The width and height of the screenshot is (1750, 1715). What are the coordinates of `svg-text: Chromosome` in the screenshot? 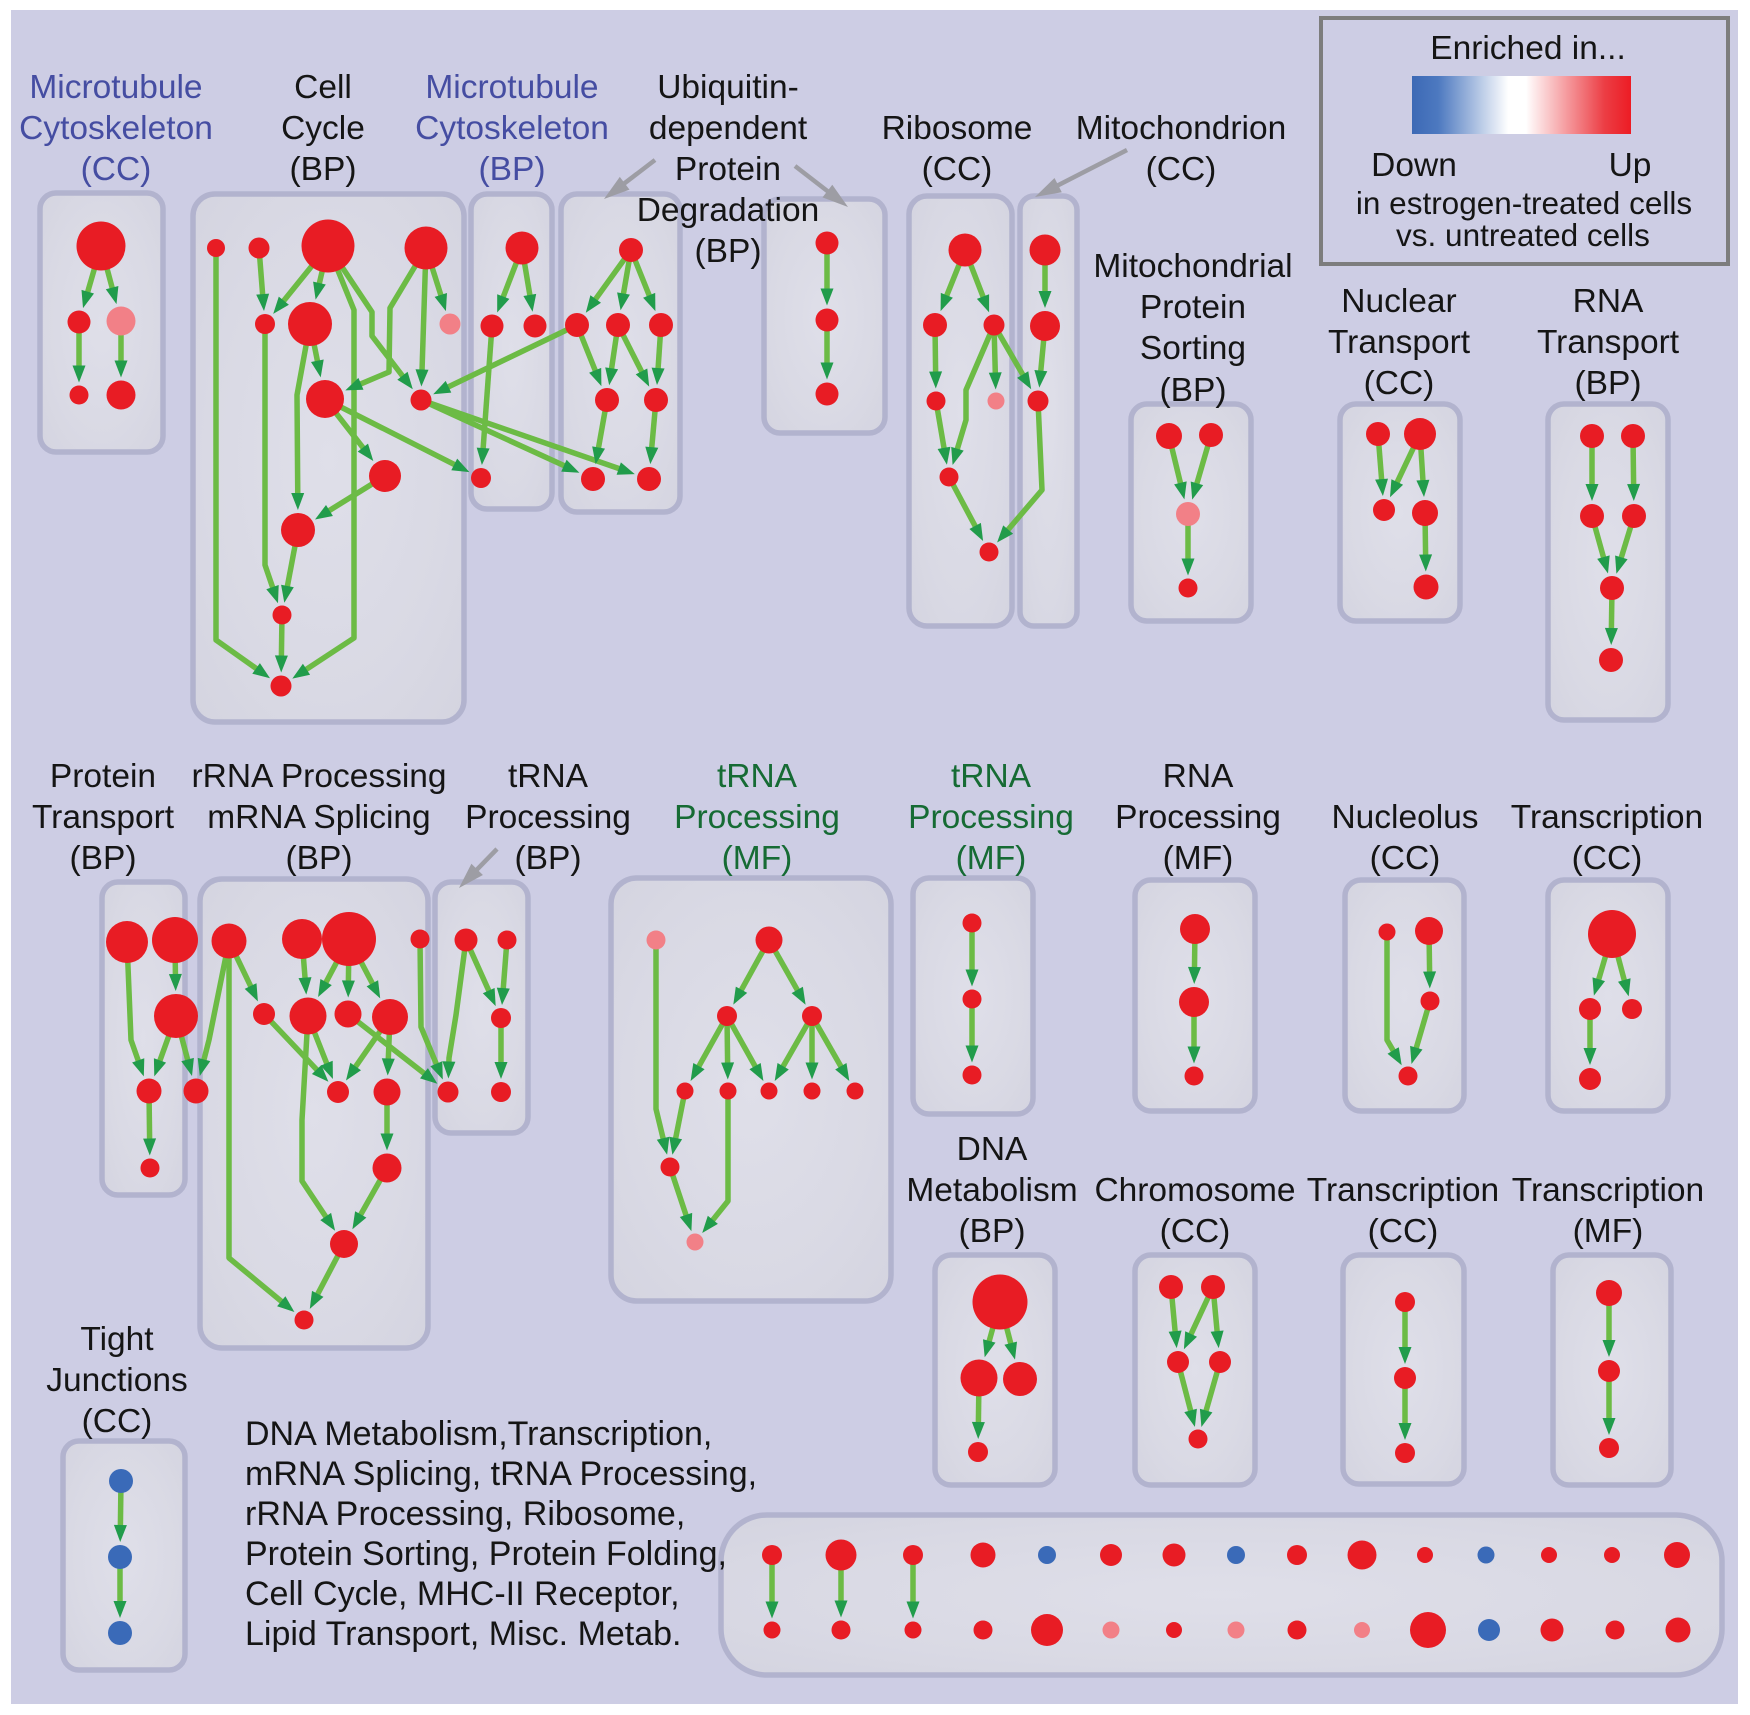 It's located at (1194, 1190).